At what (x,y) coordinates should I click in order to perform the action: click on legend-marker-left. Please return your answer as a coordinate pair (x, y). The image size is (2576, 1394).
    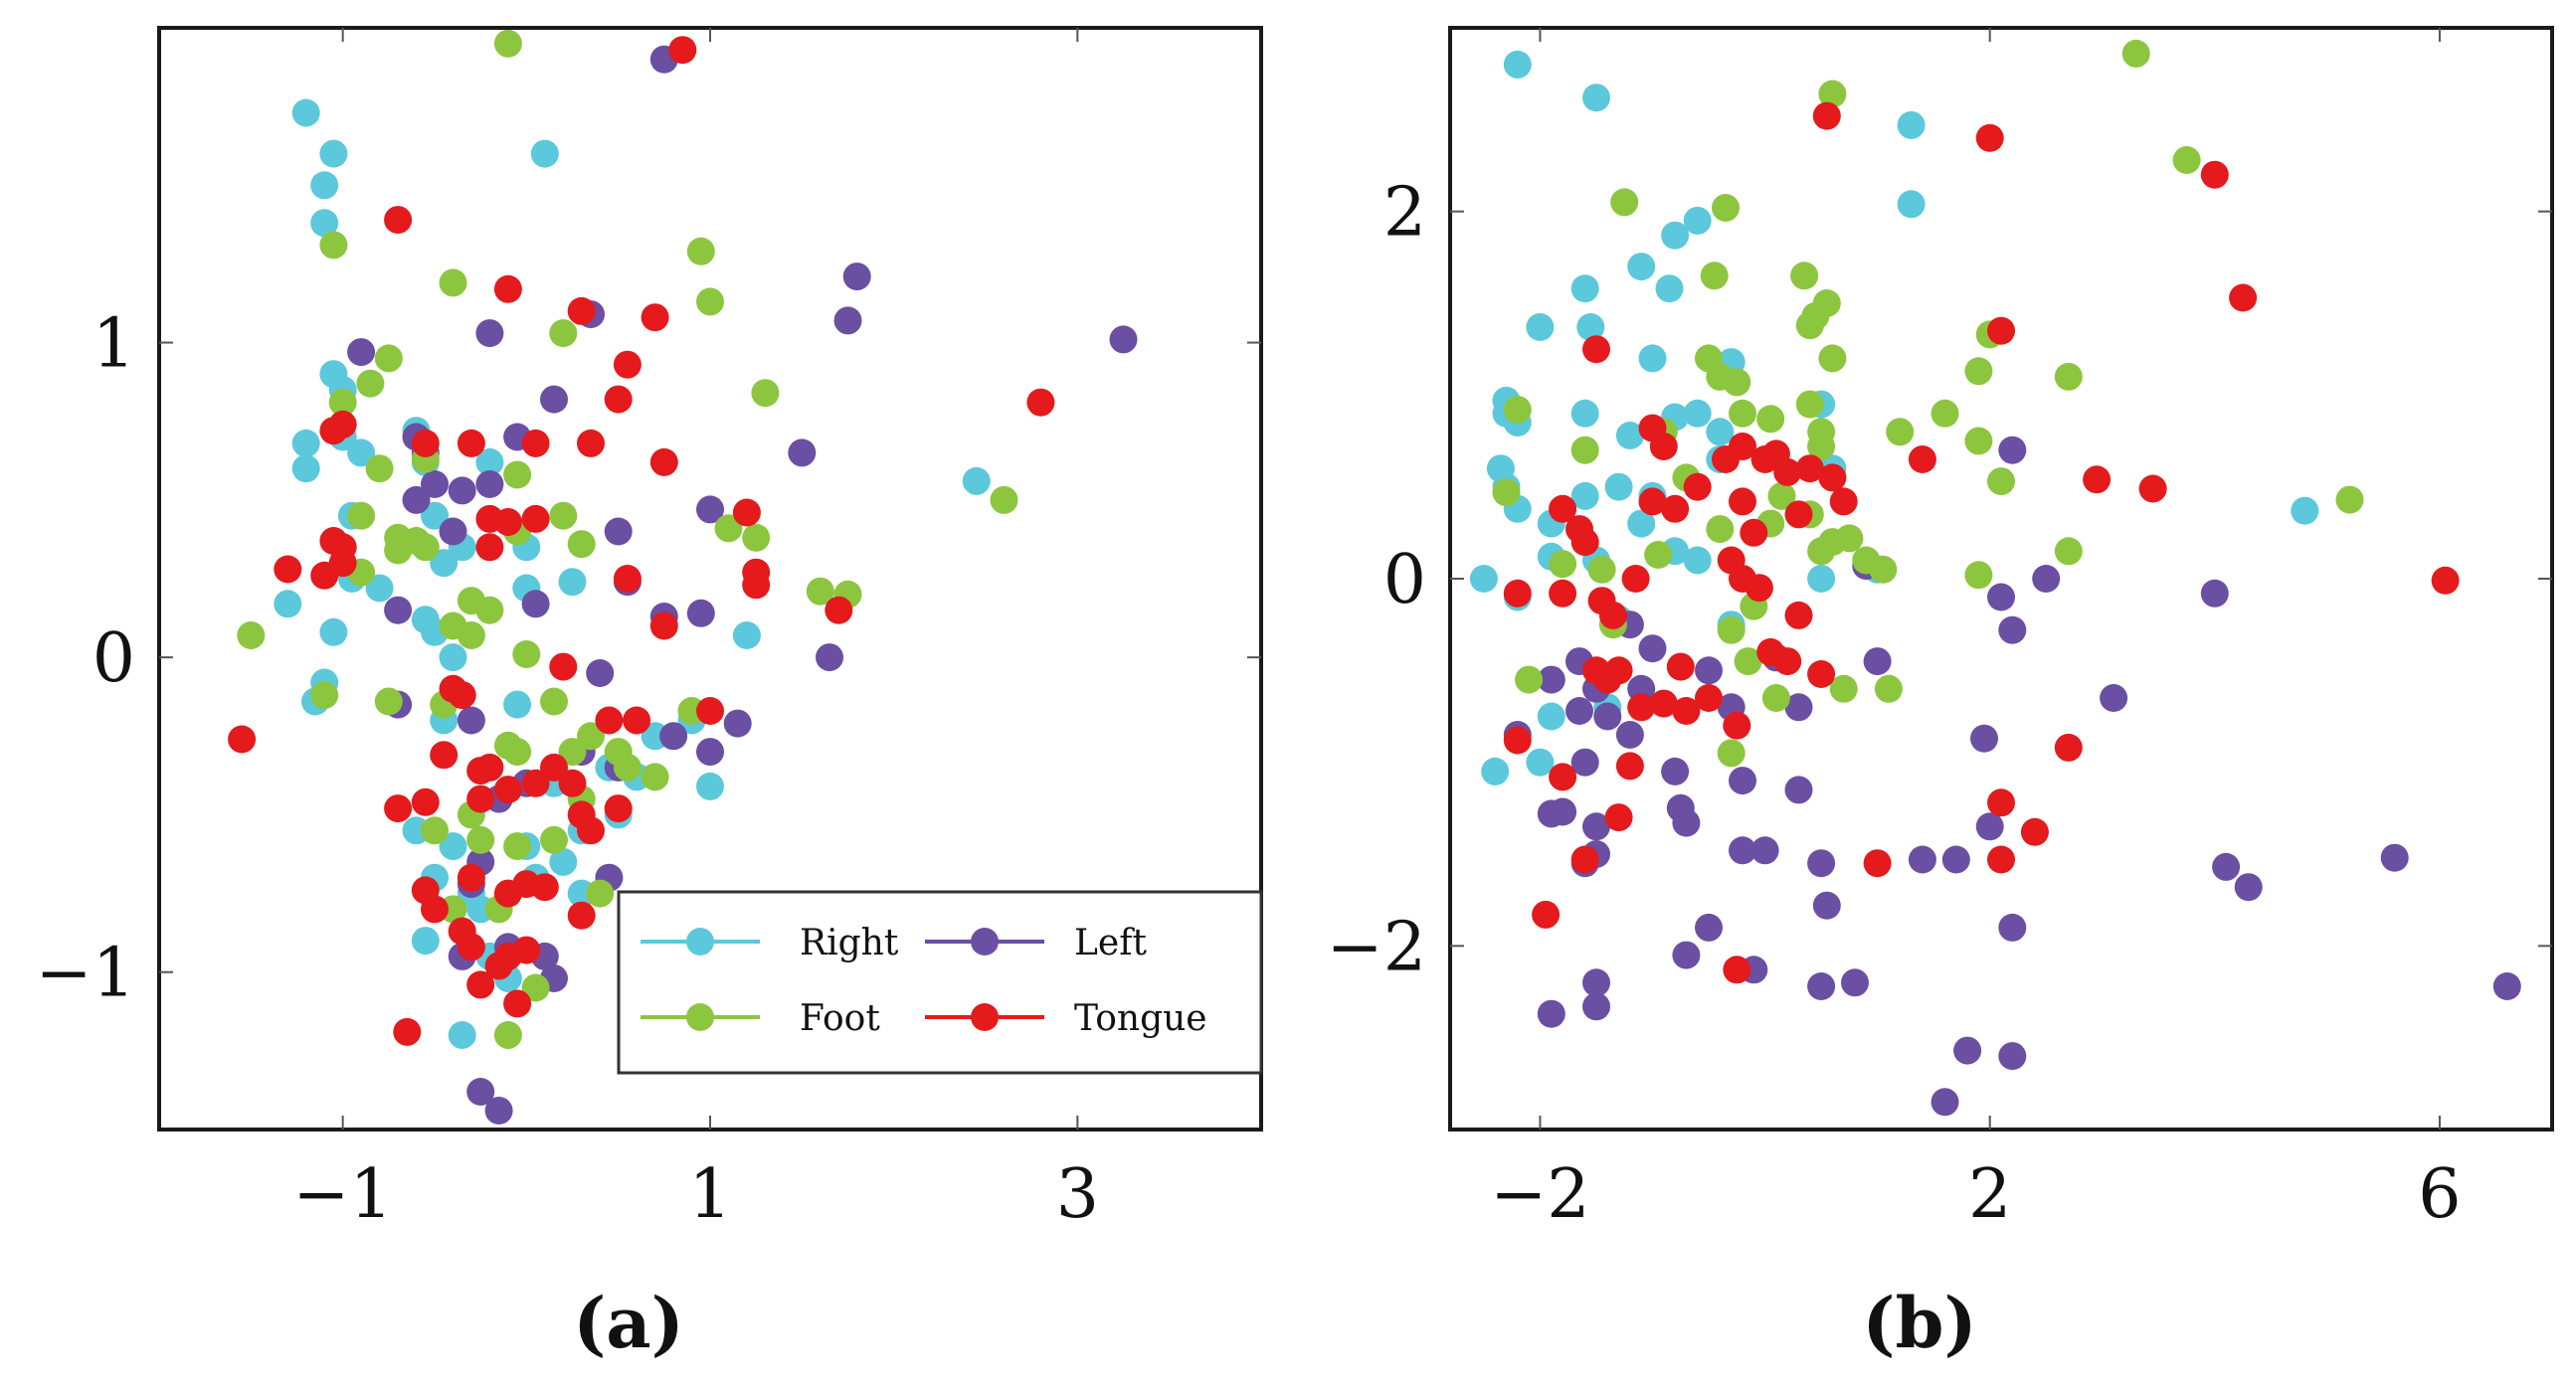
    Looking at the image, I should click on (985, 942).